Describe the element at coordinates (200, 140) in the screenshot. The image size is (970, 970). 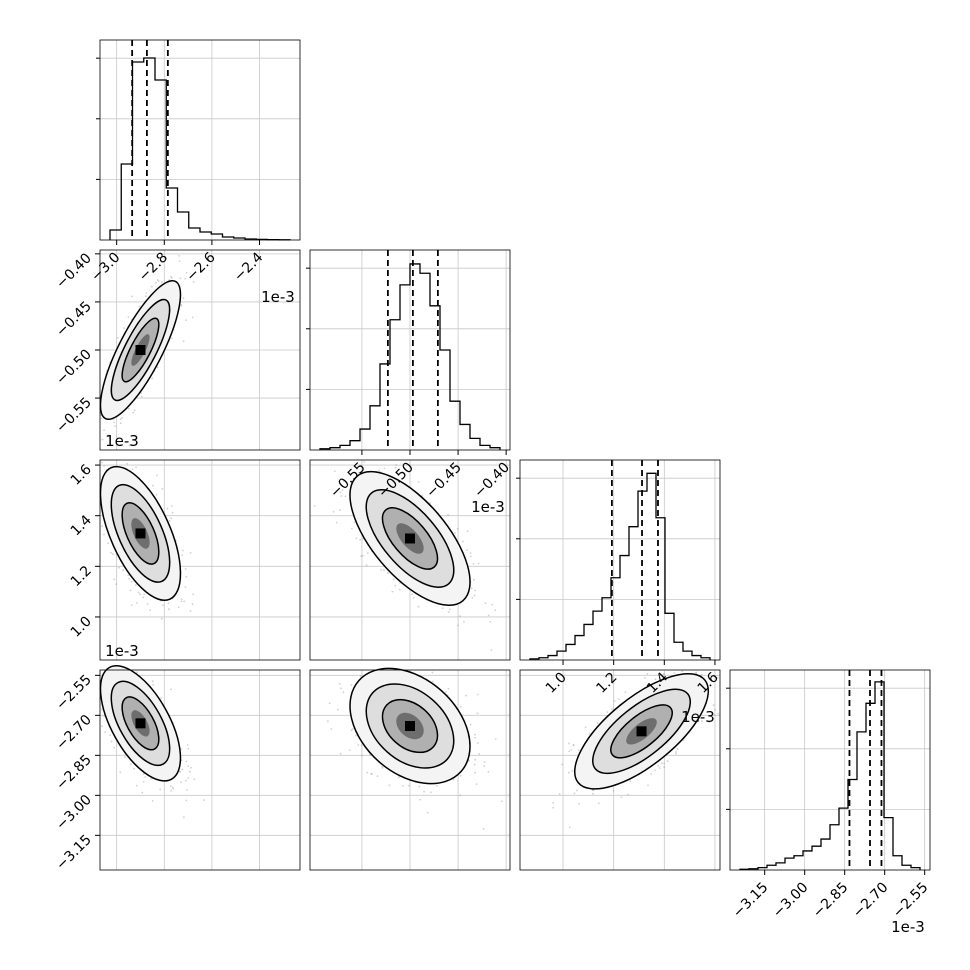
I see `hist-panel-bg` at that location.